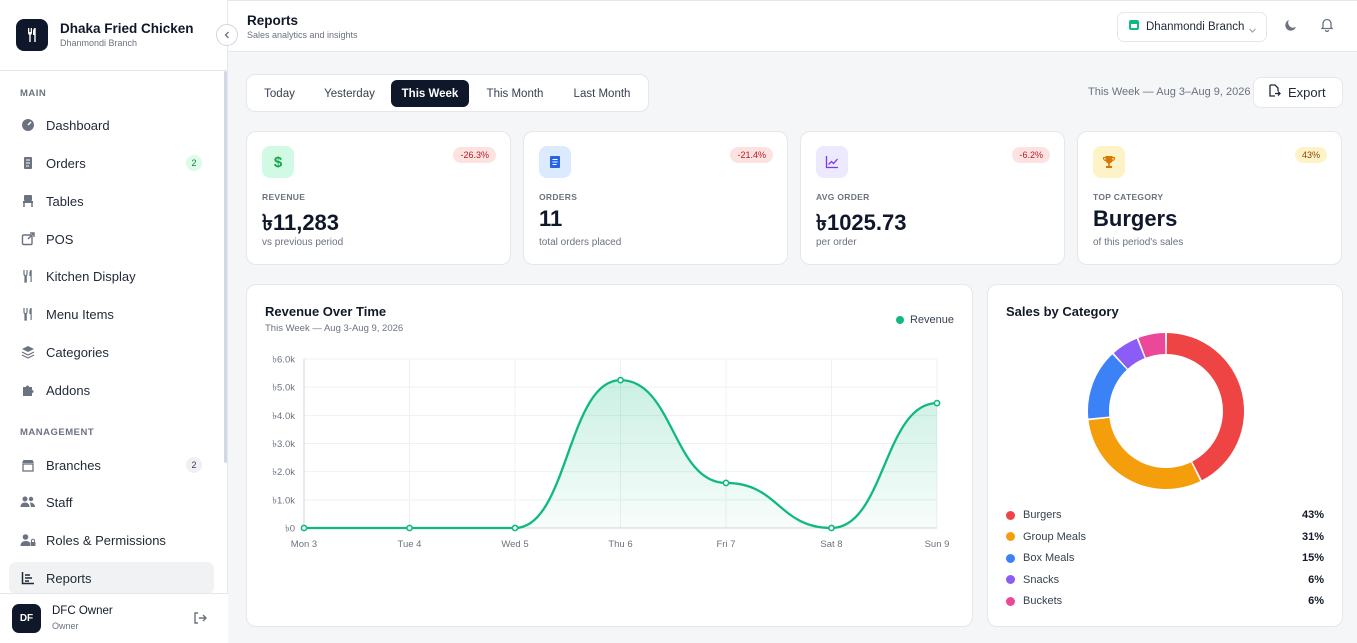 This screenshot has width=1357, height=643. Describe the element at coordinates (302, 35) in the screenshot. I see `page-subtitle: Sales analytics and insights` at that location.